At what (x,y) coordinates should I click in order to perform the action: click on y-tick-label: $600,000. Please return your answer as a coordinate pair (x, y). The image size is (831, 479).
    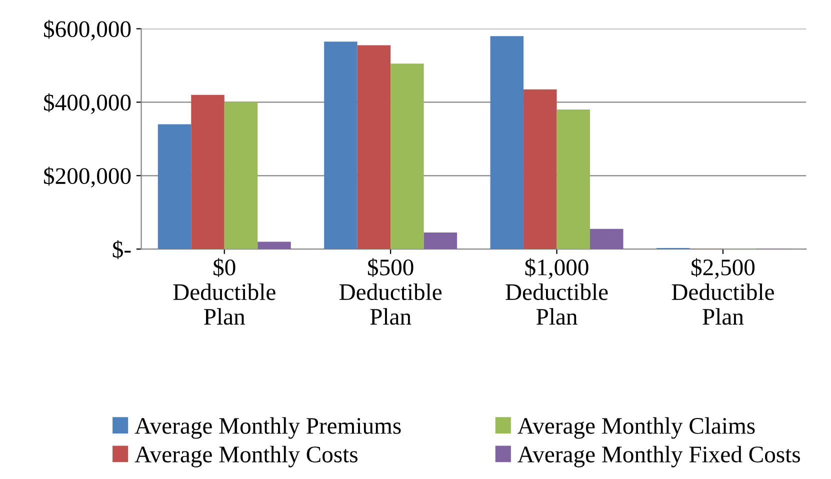
    Looking at the image, I should click on (87, 30).